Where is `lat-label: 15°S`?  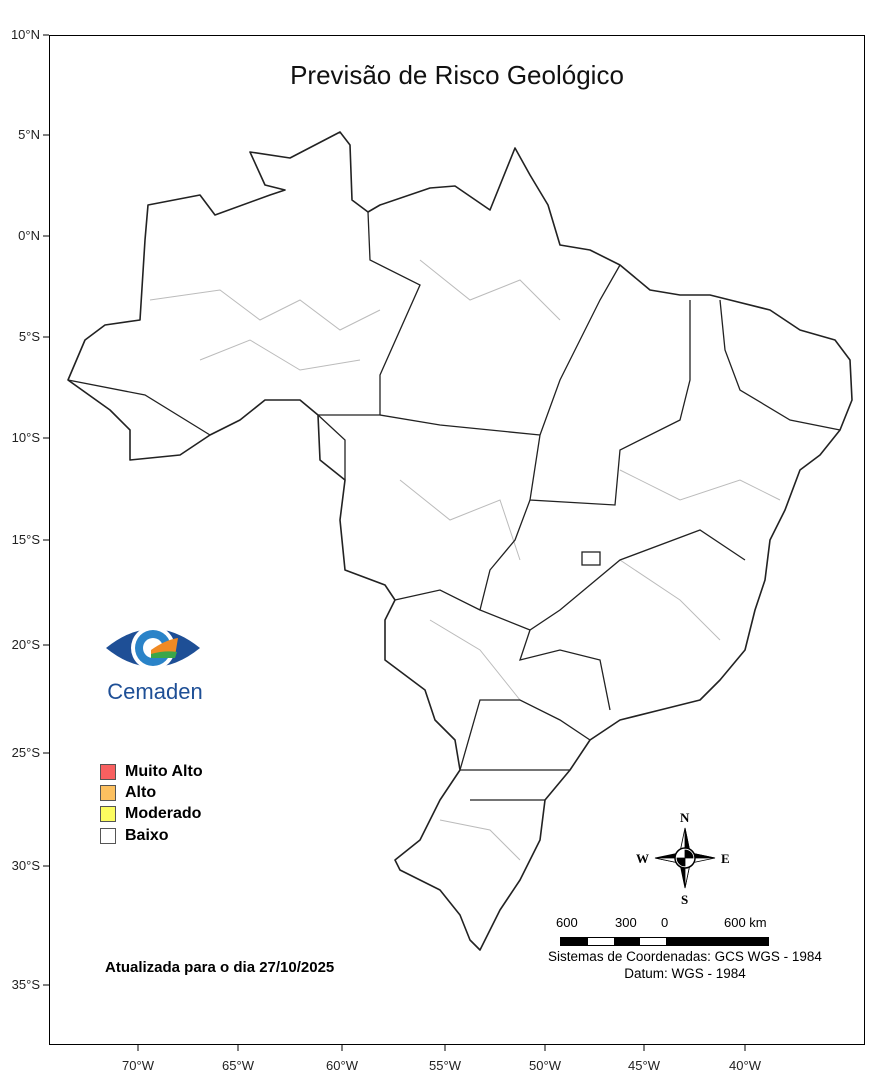 lat-label: 15°S is located at coordinates (25, 539).